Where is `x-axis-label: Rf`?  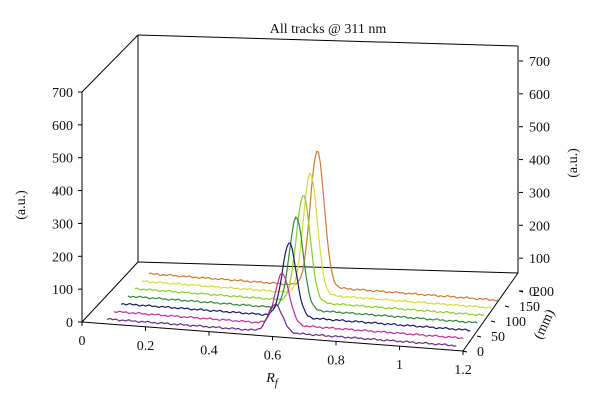
x-axis-label: Rf is located at coordinates (272, 380).